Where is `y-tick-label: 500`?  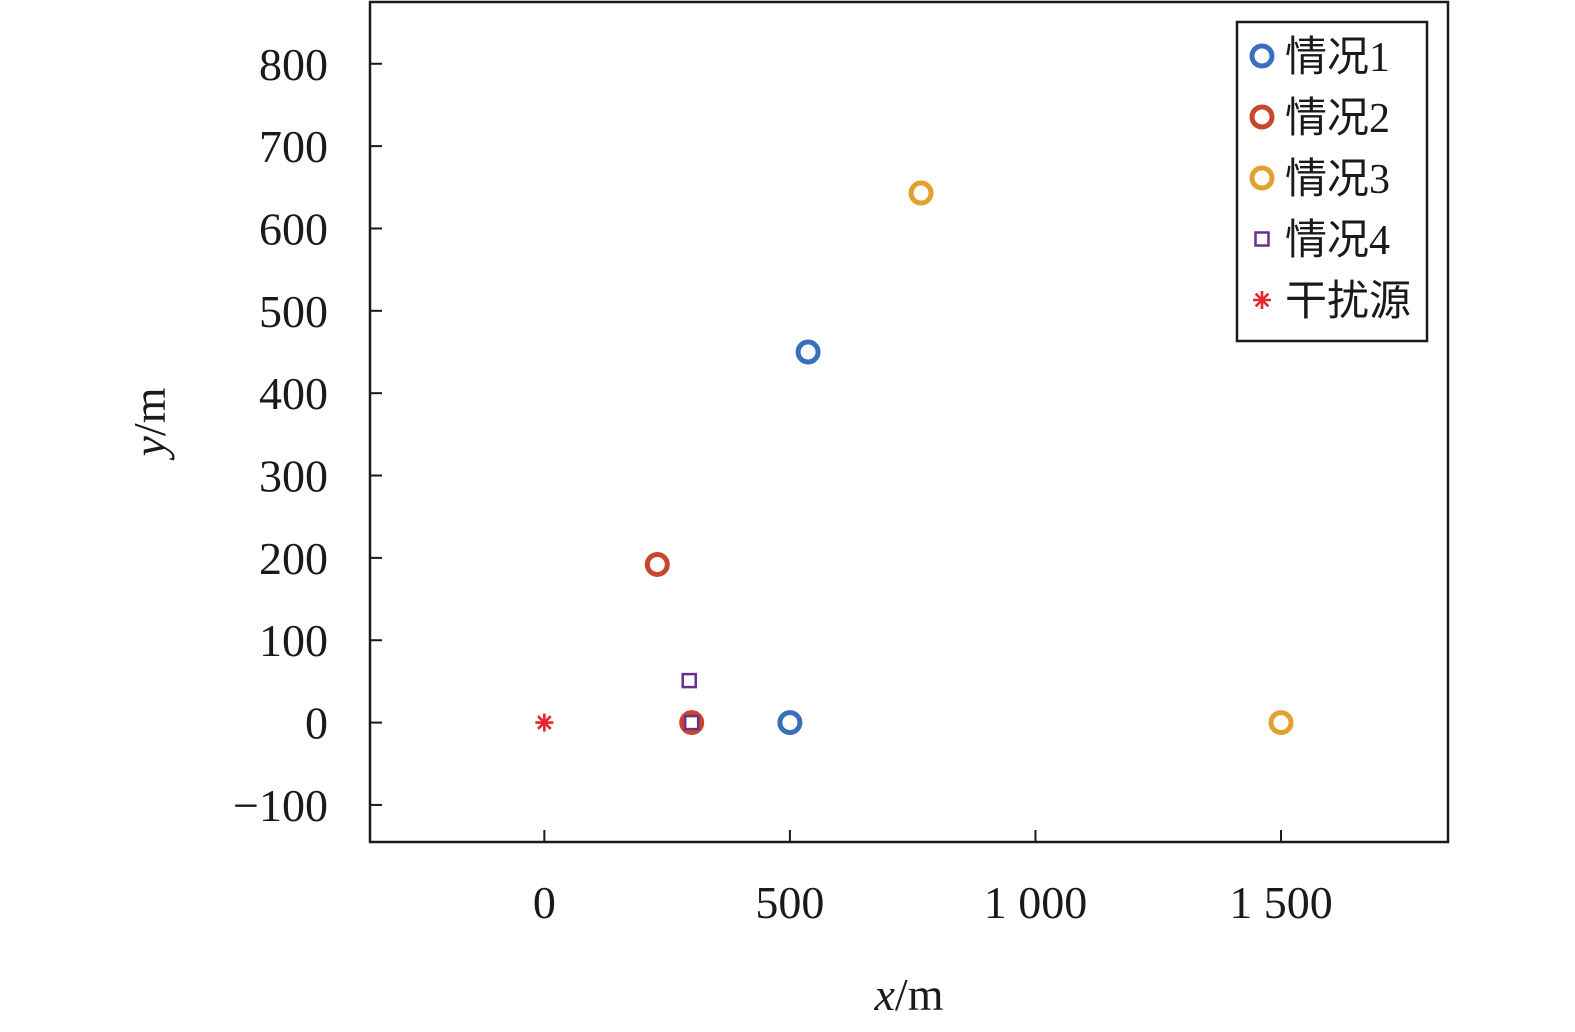
y-tick-label: 500 is located at coordinates (293, 311).